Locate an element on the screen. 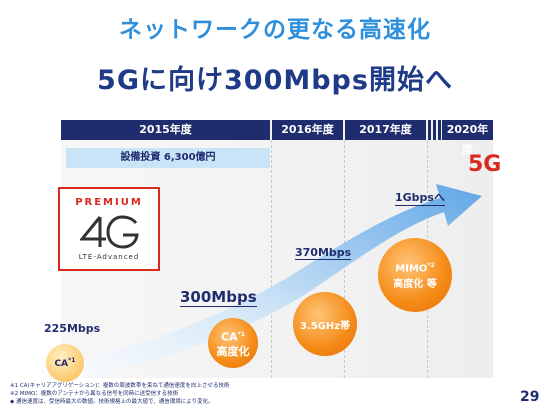 Image resolution: width=550 pixels, height=413 pixels. footnote-3: ◆ 通信速度は、受信時最大の数値。技術規格上の最大値で、通信環境により変化。 is located at coordinates (112, 402).